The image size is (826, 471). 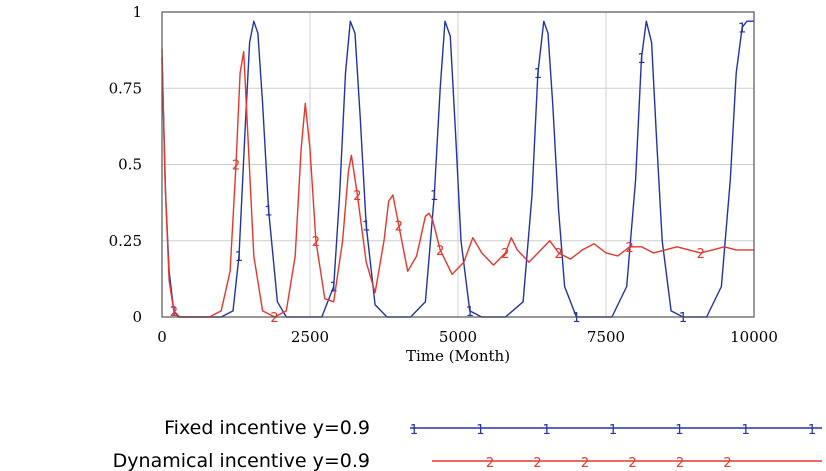 I want to click on y-tick-label: 0, so click(x=137, y=317).